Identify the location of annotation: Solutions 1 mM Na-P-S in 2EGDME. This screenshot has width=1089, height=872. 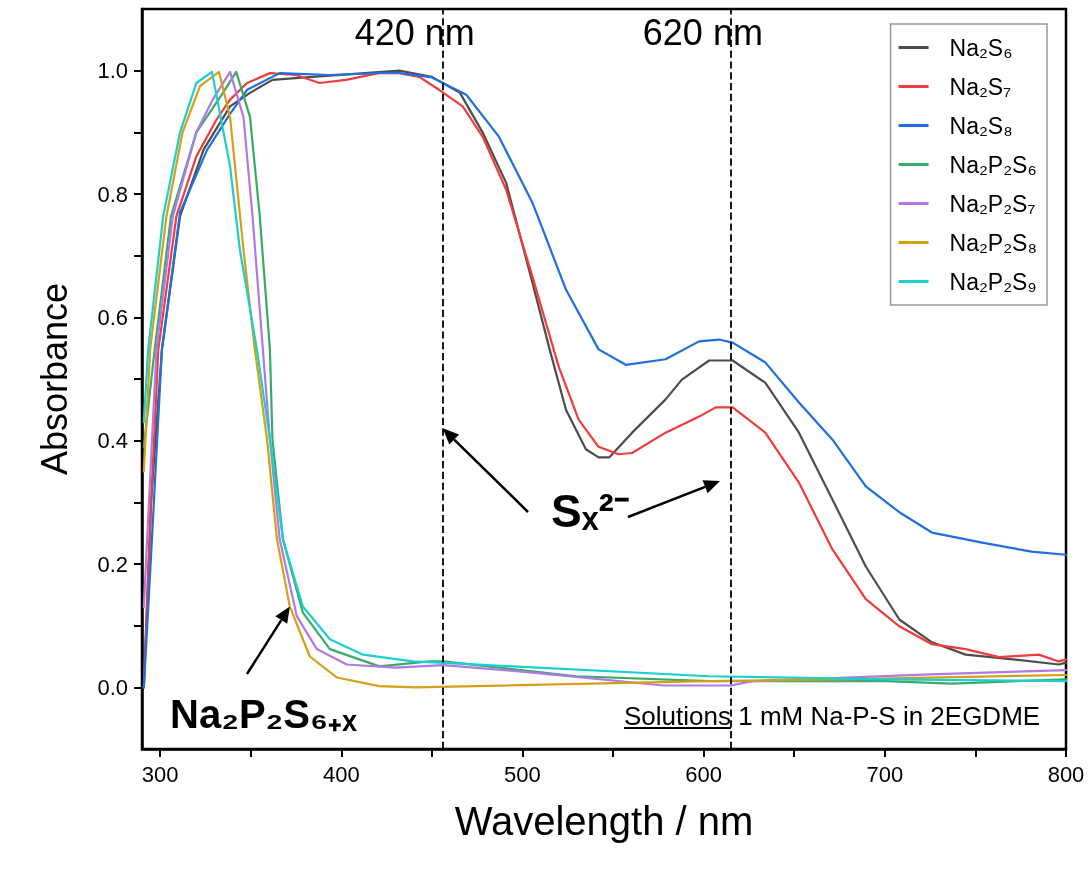
(832, 716).